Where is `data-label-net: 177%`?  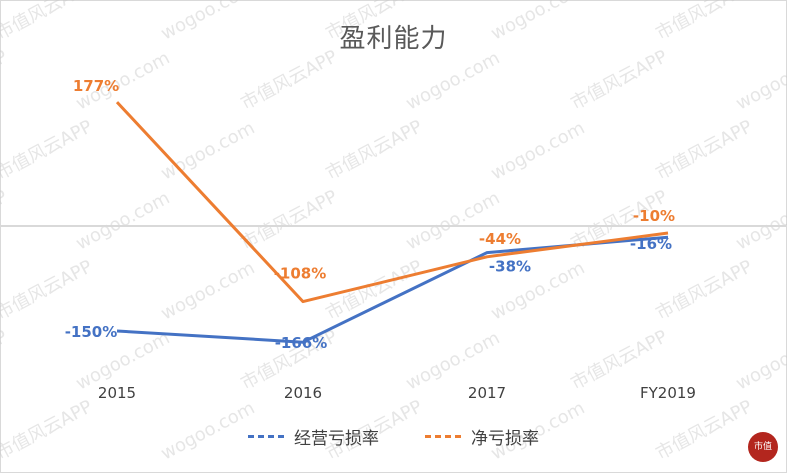 data-label-net: 177% is located at coordinates (96, 86).